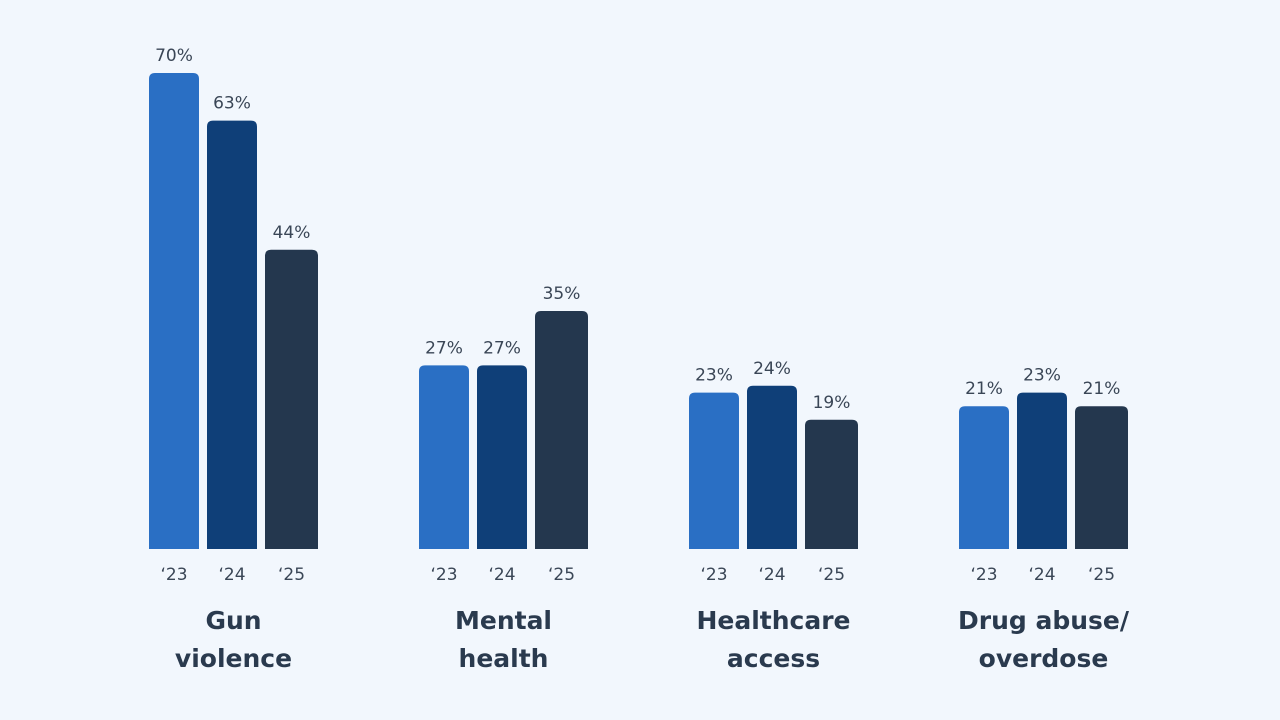 The width and height of the screenshot is (1280, 720). I want to click on data-label: 63%, so click(232, 104).